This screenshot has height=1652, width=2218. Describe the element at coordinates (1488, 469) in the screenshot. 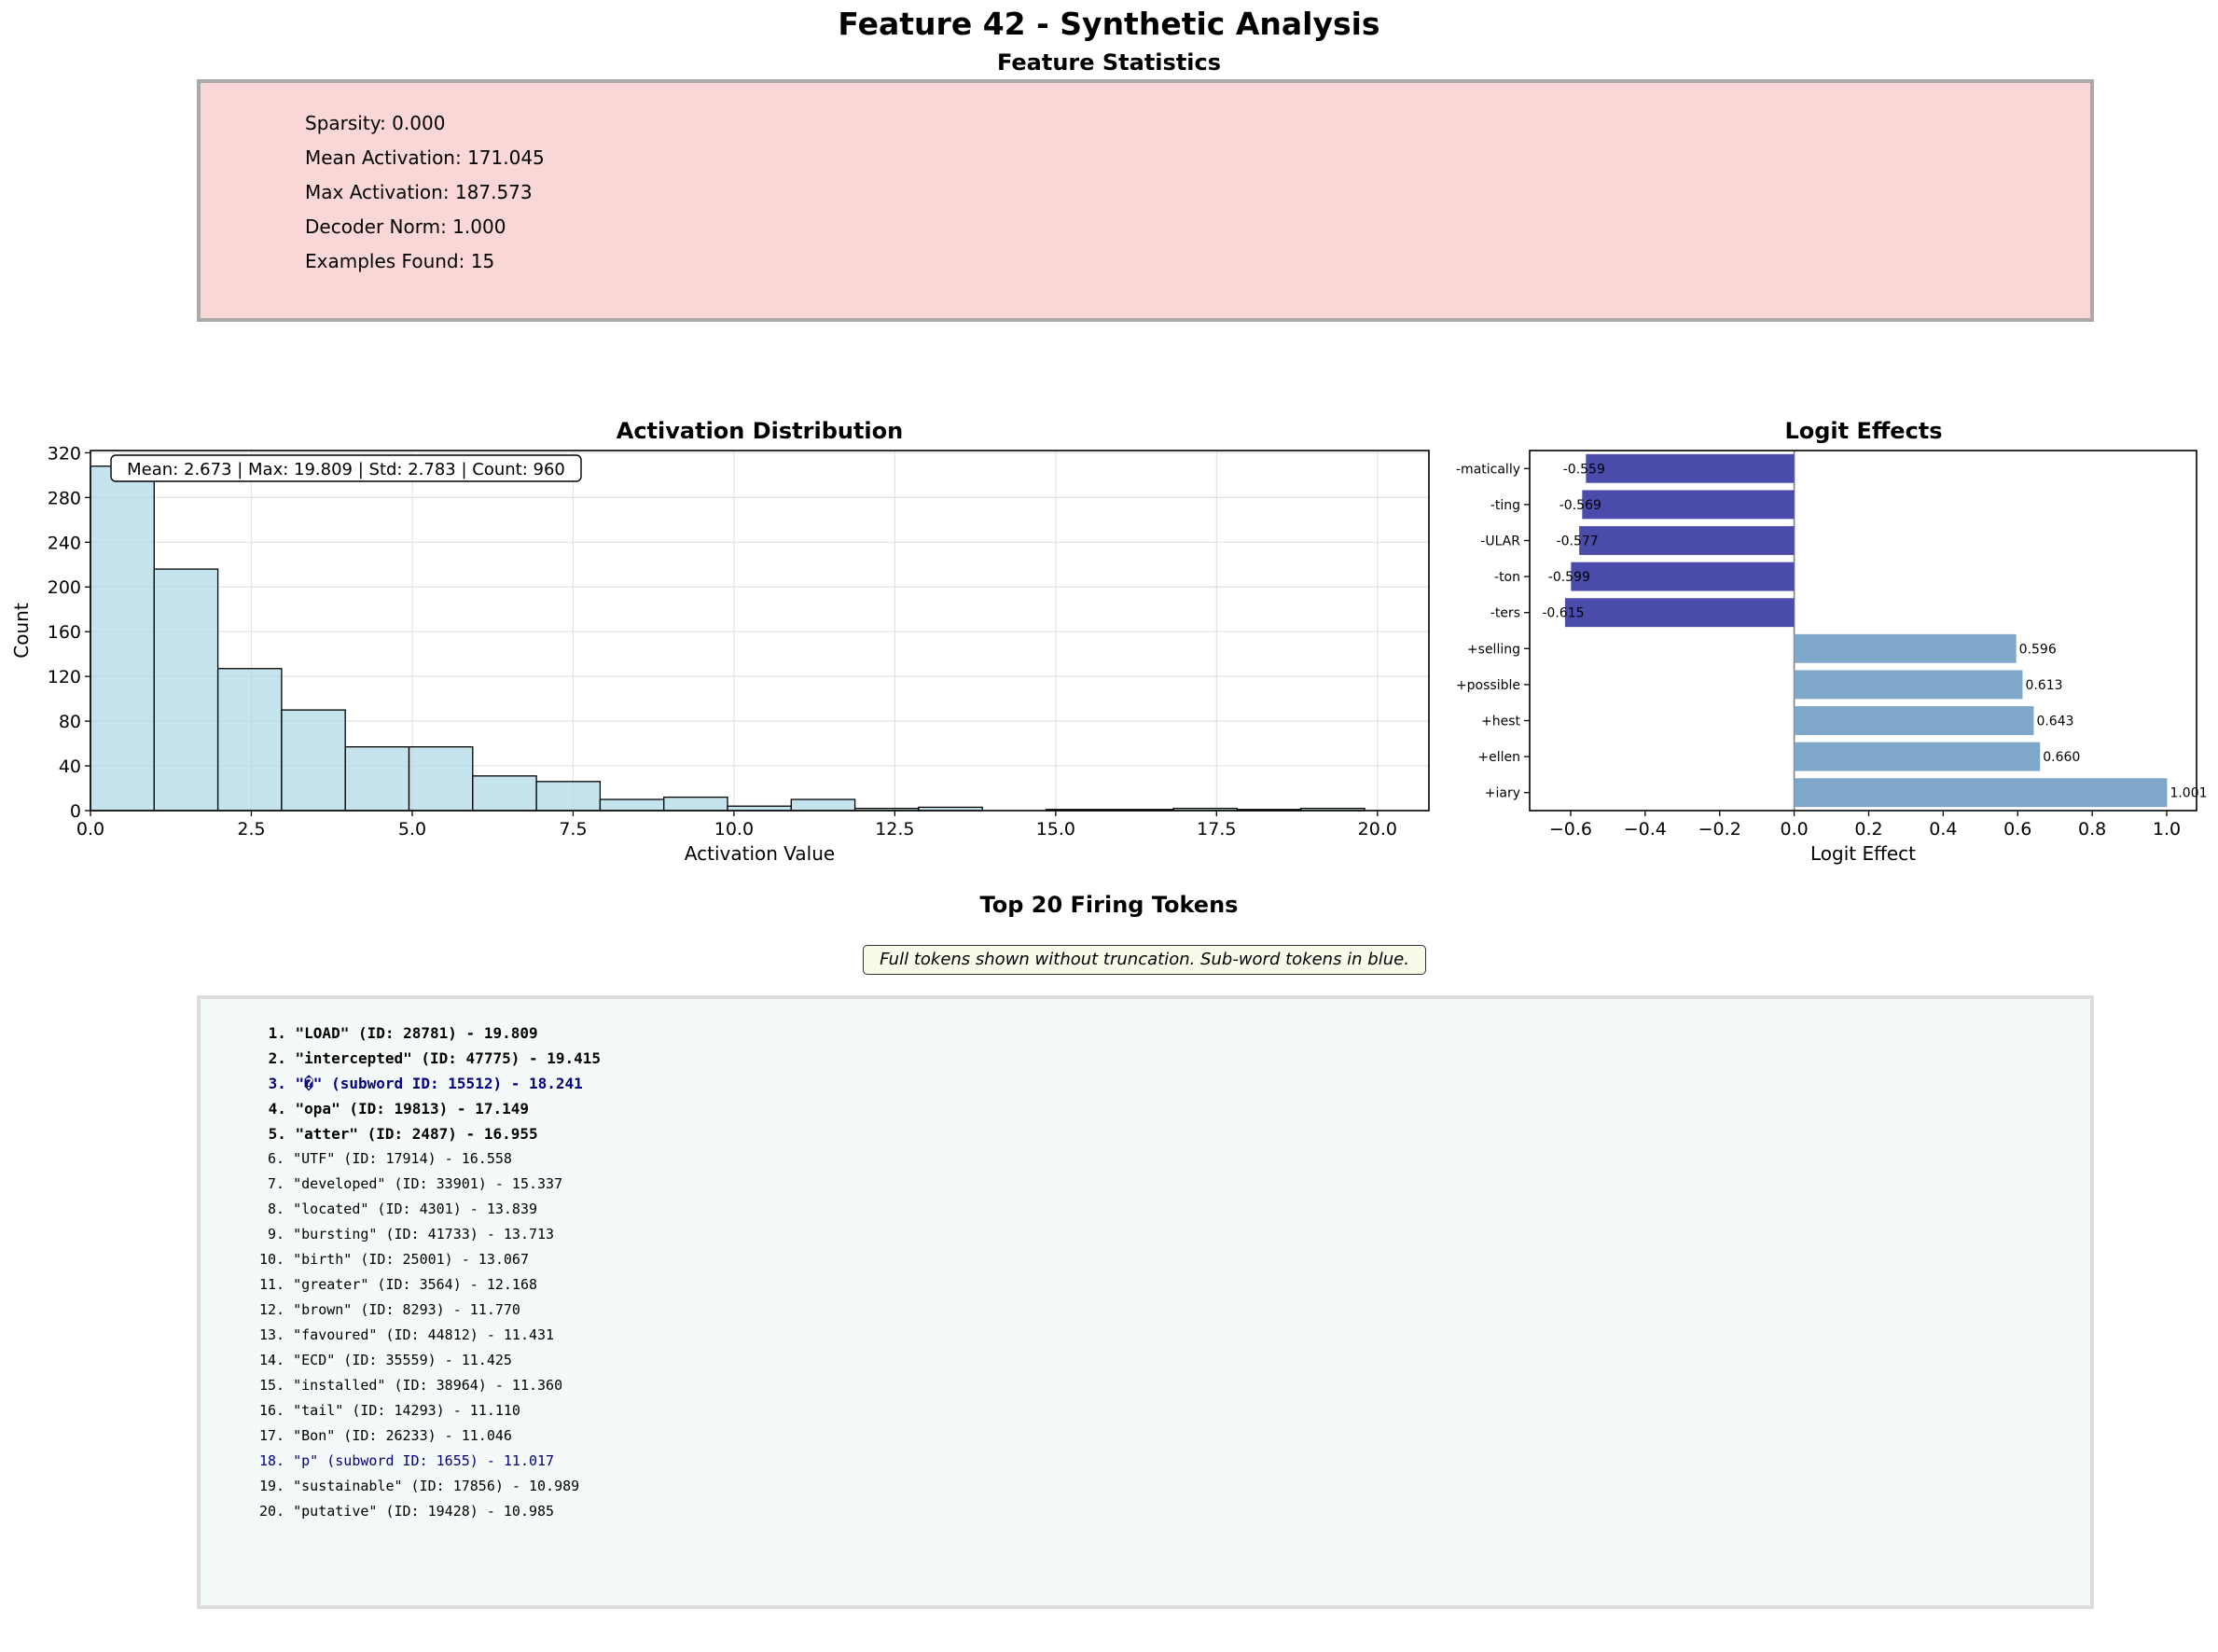

I see `category-label: -matically` at that location.